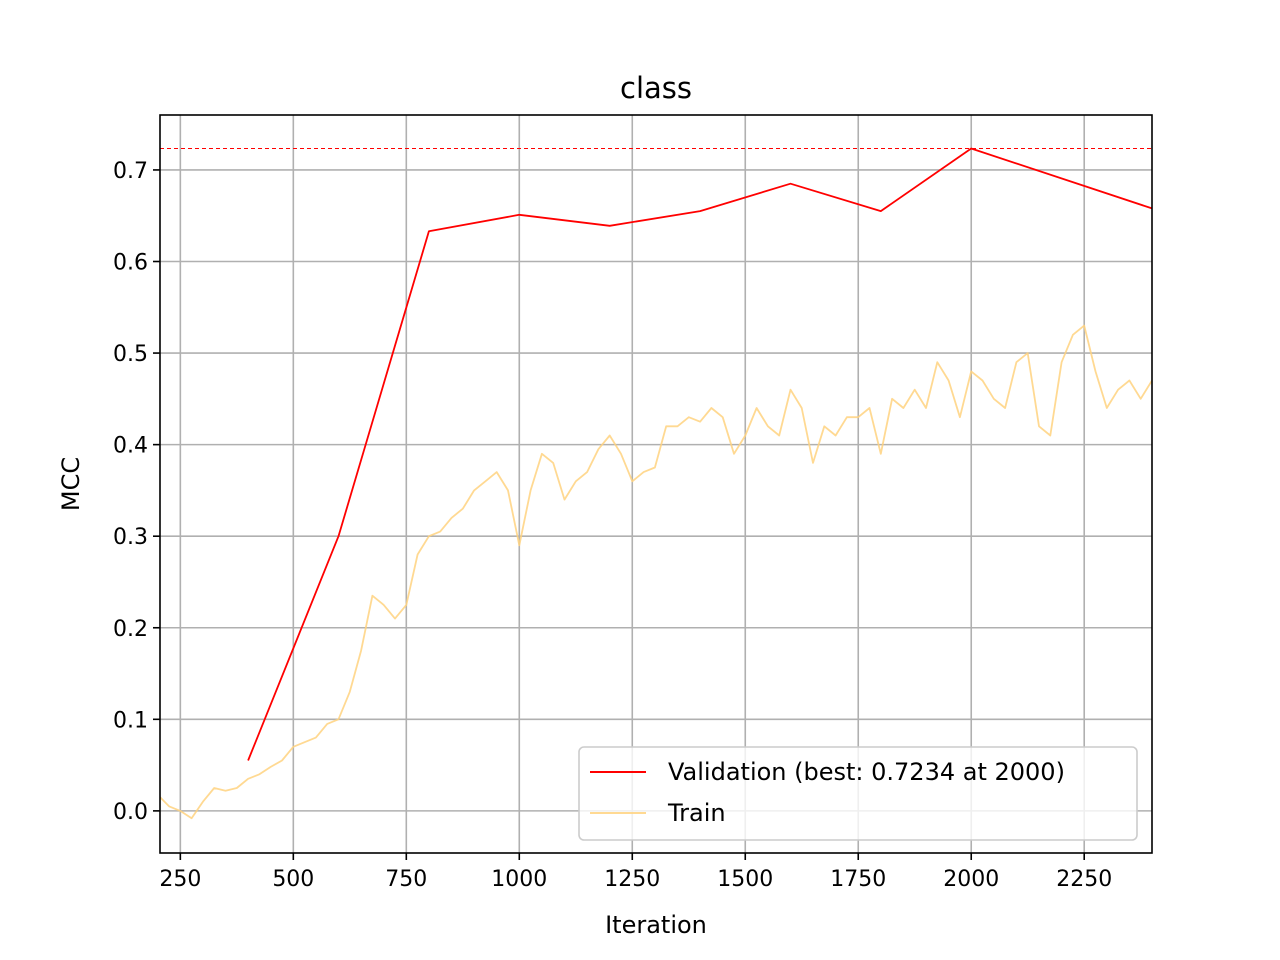 This screenshot has height=960, width=1280. I want to click on legend-label-train: Train, so click(696, 813).